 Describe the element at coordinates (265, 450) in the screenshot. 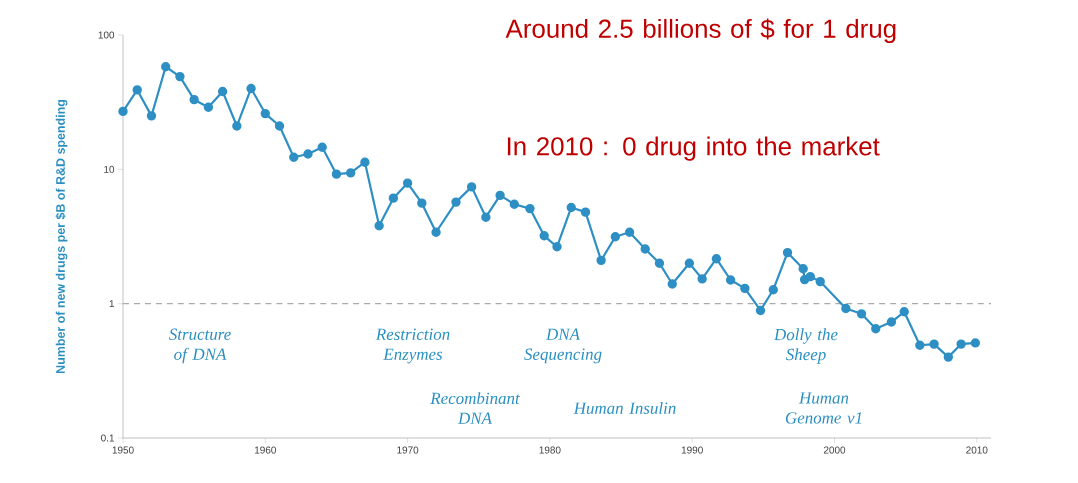

I see `x-tick-label: 1960` at that location.